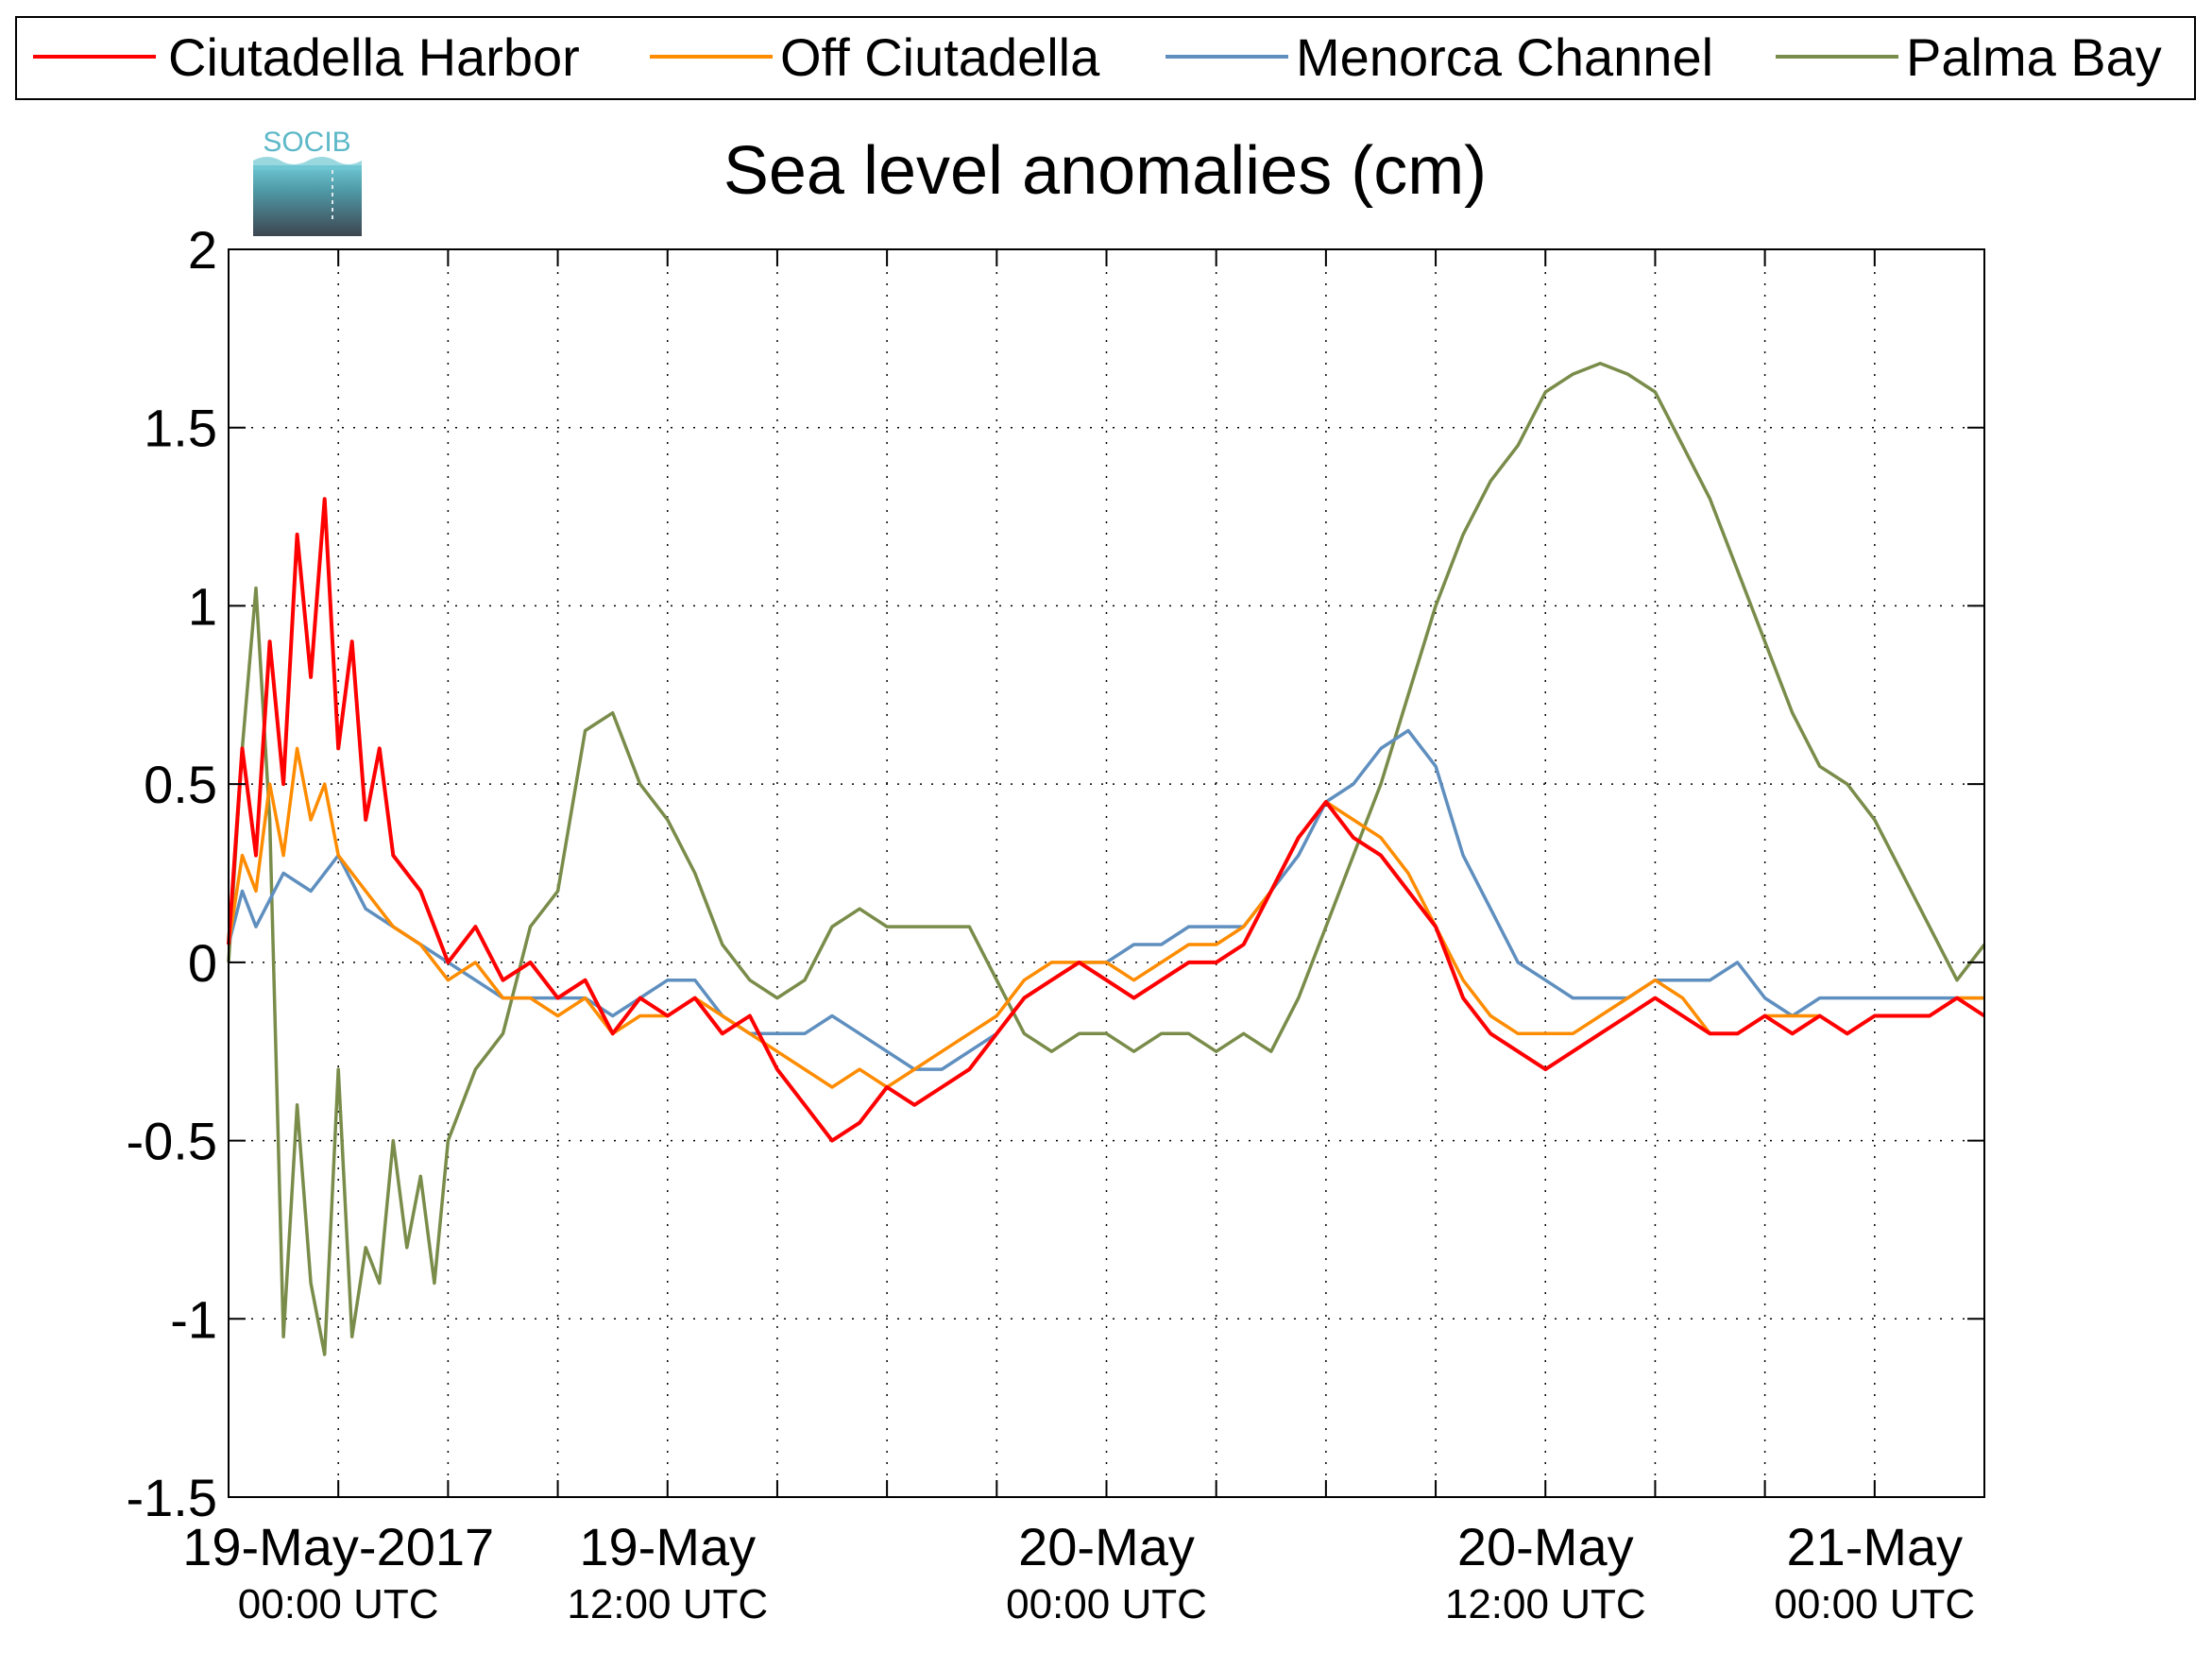 This screenshot has height=1669, width=2212. What do you see at coordinates (307, 182) in the screenshot?
I see `socib-logo: SOCIB` at bounding box center [307, 182].